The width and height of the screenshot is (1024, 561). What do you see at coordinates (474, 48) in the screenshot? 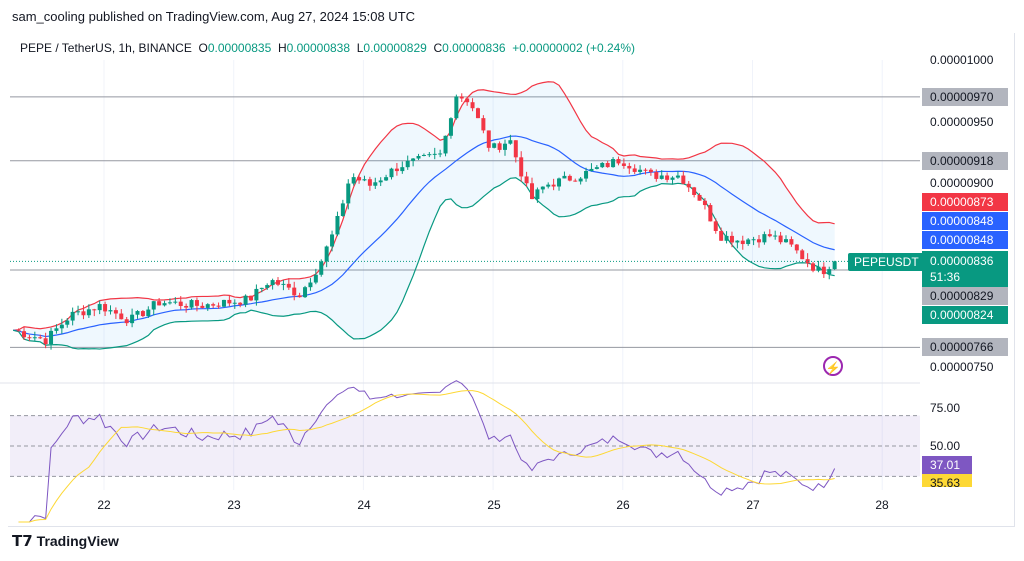
I see `close-value: 0.00000836` at bounding box center [474, 48].